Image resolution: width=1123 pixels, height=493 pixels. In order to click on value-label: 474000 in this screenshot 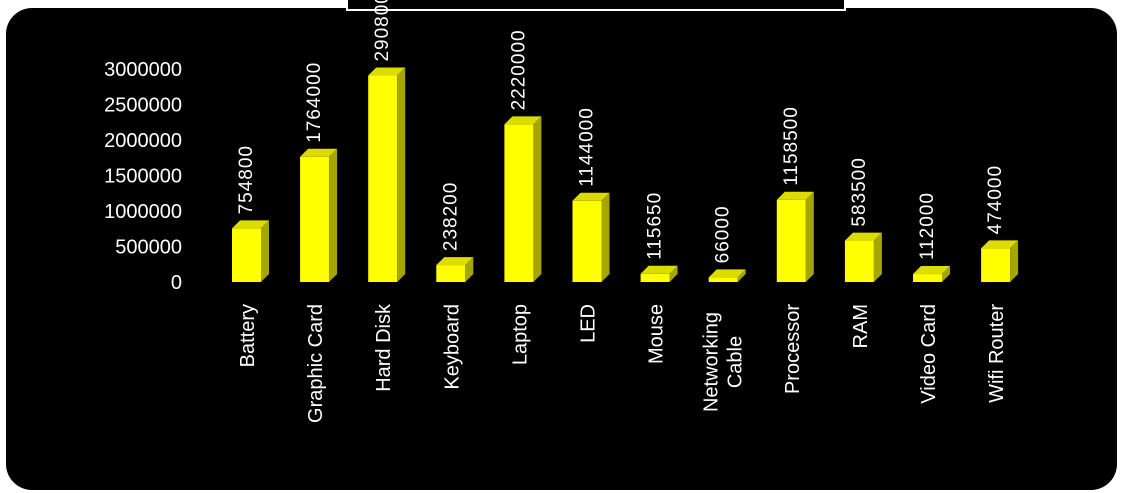, I will do `click(995, 199)`.